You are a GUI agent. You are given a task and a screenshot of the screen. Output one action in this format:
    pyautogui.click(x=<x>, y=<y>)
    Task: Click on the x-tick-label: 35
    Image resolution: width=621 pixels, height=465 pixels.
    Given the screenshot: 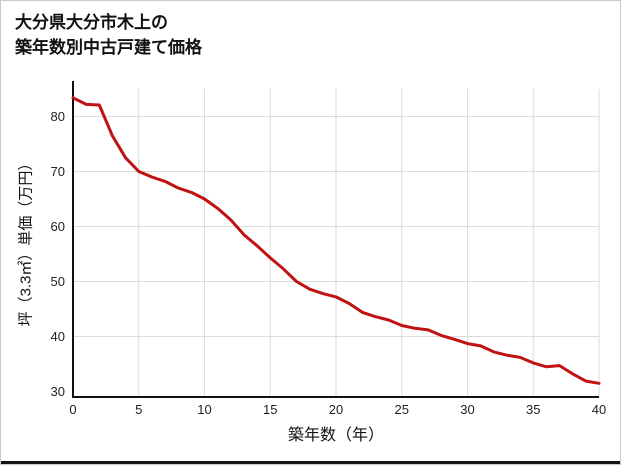 What is the action you would take?
    pyautogui.click(x=533, y=409)
    